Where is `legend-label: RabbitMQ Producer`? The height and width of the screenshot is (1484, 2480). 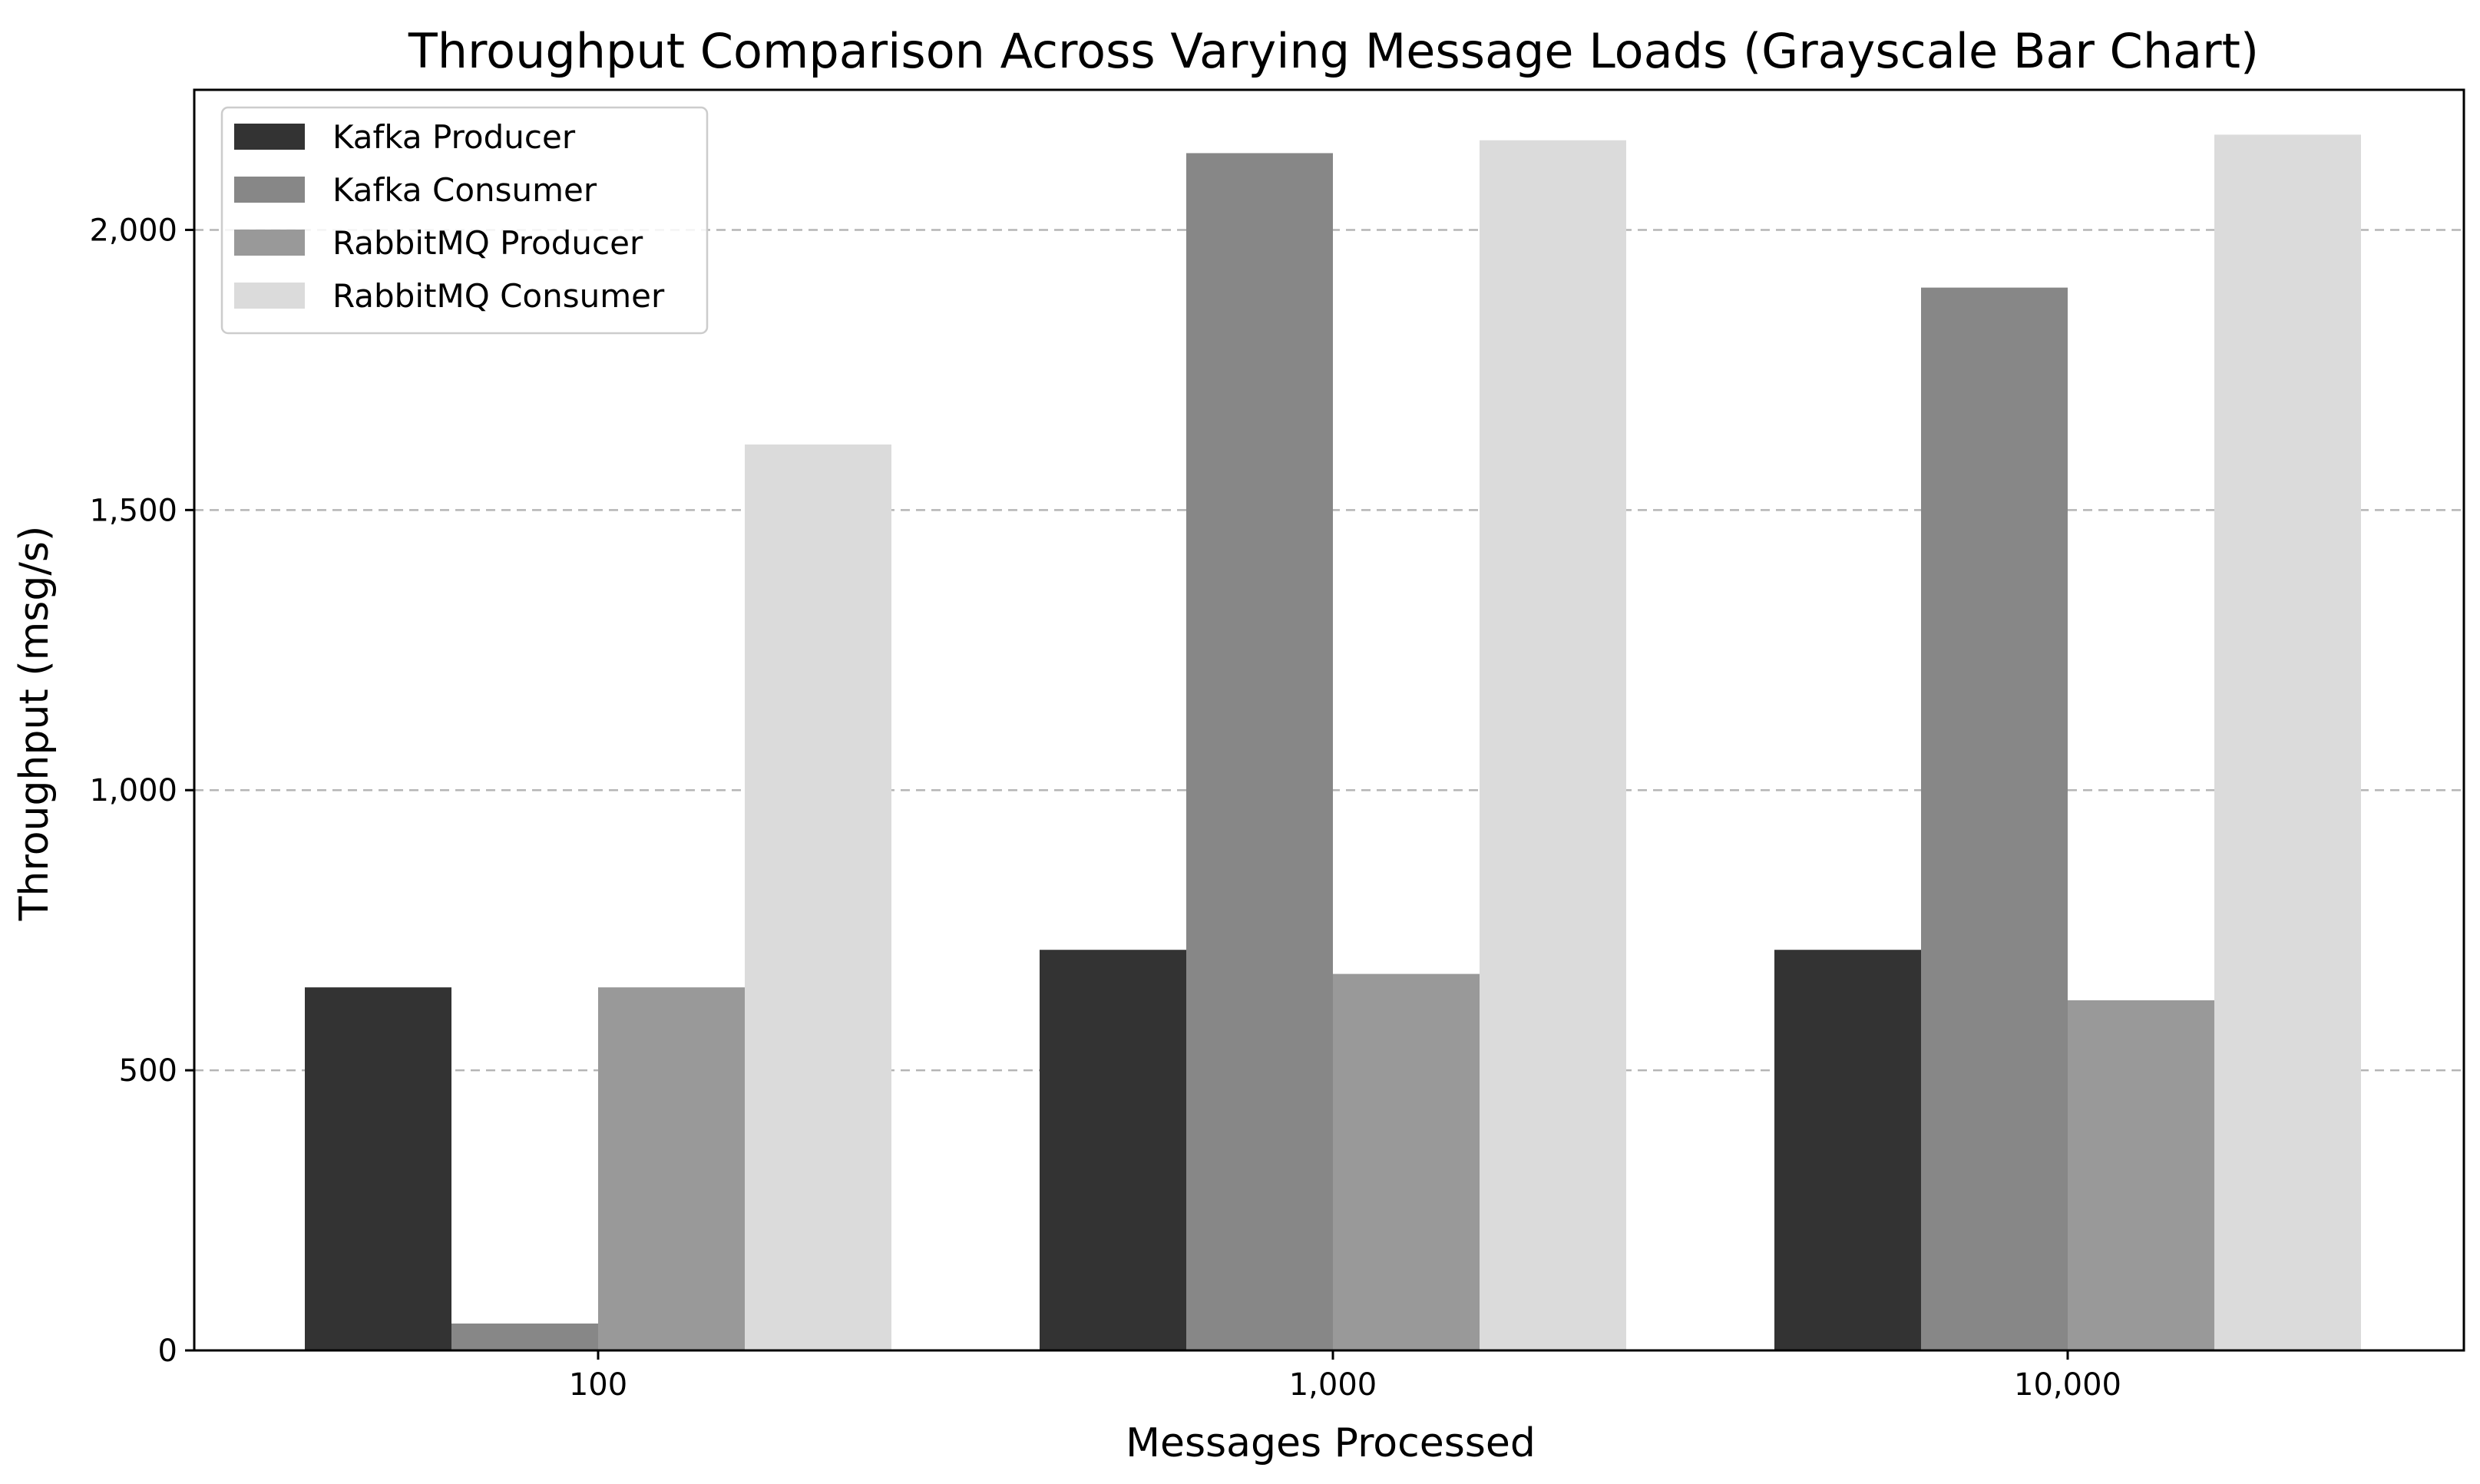
legend-label: RabbitMQ Producer is located at coordinates (487, 243).